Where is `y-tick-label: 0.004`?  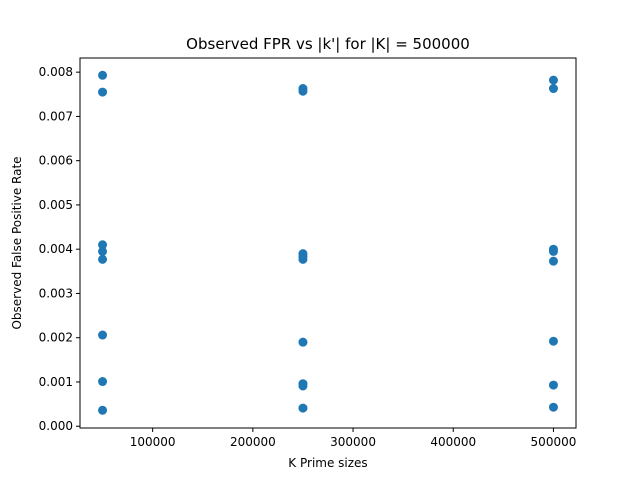 y-tick-label: 0.004 is located at coordinates (56, 249).